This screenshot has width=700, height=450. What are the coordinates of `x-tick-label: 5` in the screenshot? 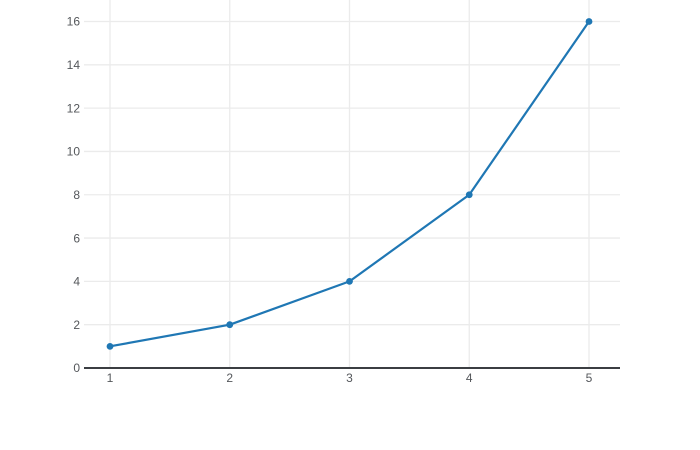 It's located at (589, 378).